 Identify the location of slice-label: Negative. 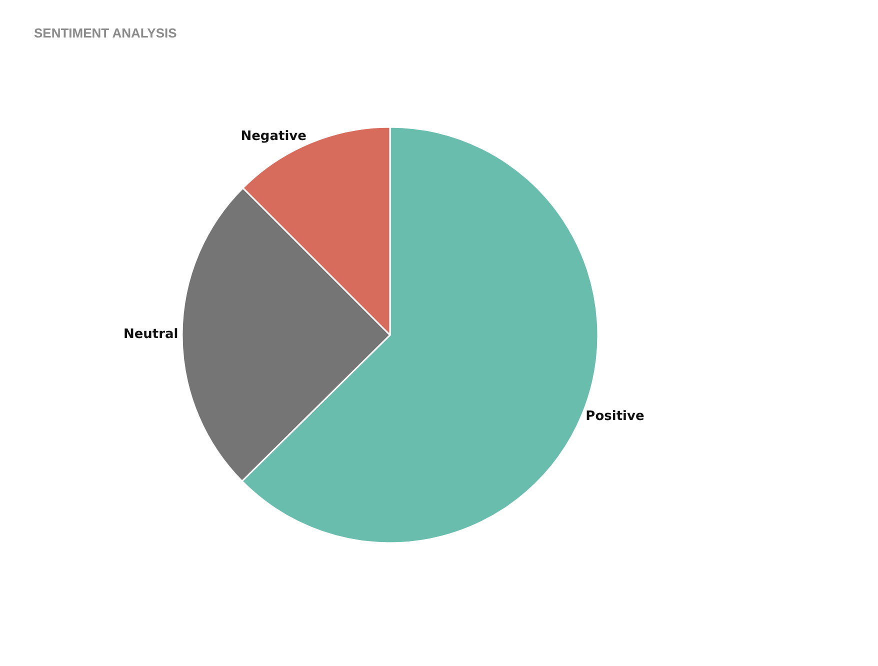
(273, 136).